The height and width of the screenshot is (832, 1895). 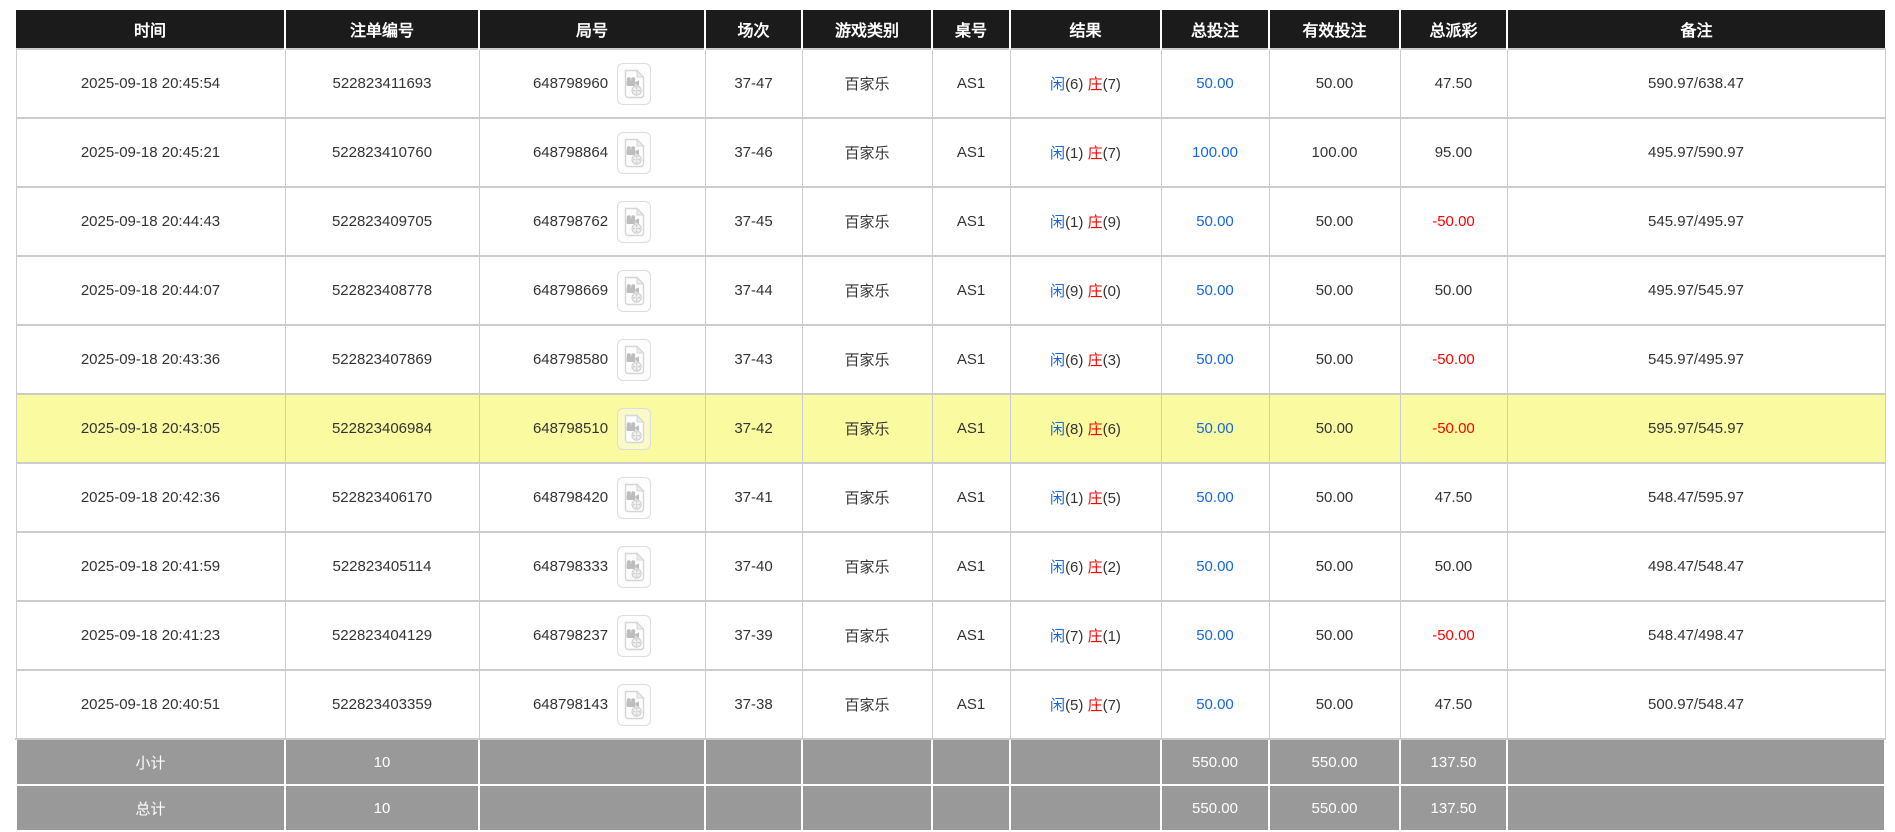 I want to click on column-header-valid-bet: 有效投注, so click(x=1334, y=29).